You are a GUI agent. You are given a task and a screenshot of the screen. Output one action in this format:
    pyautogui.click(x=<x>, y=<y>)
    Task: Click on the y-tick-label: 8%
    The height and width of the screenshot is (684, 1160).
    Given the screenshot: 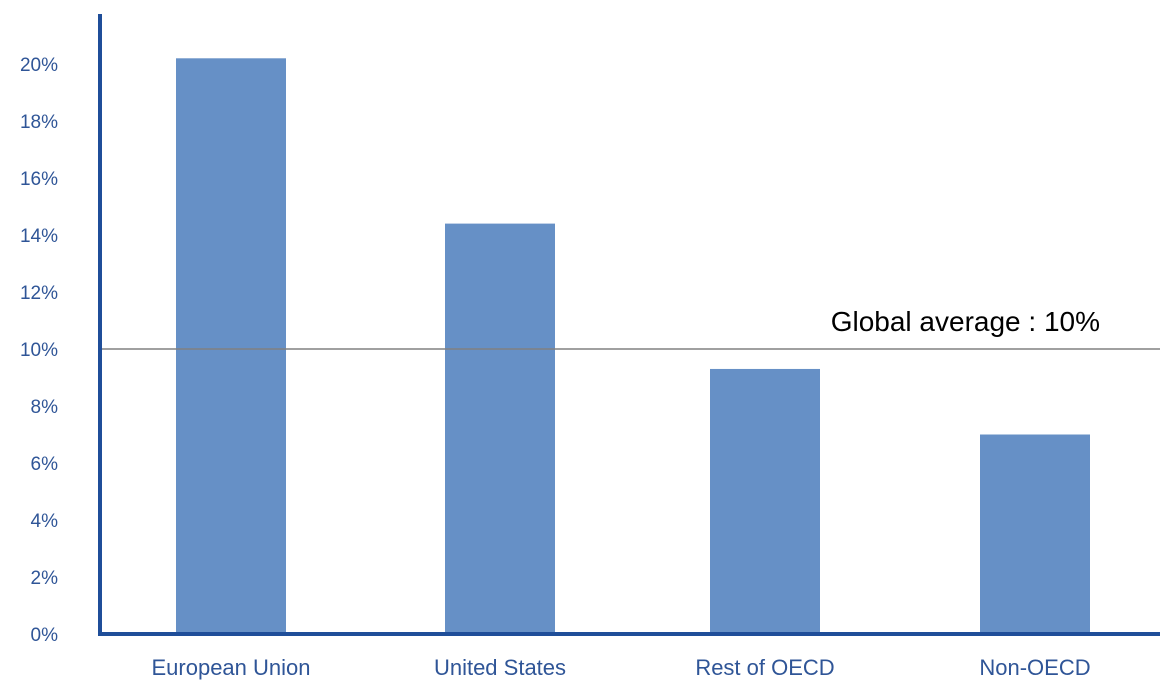 What is the action you would take?
    pyautogui.click(x=45, y=407)
    